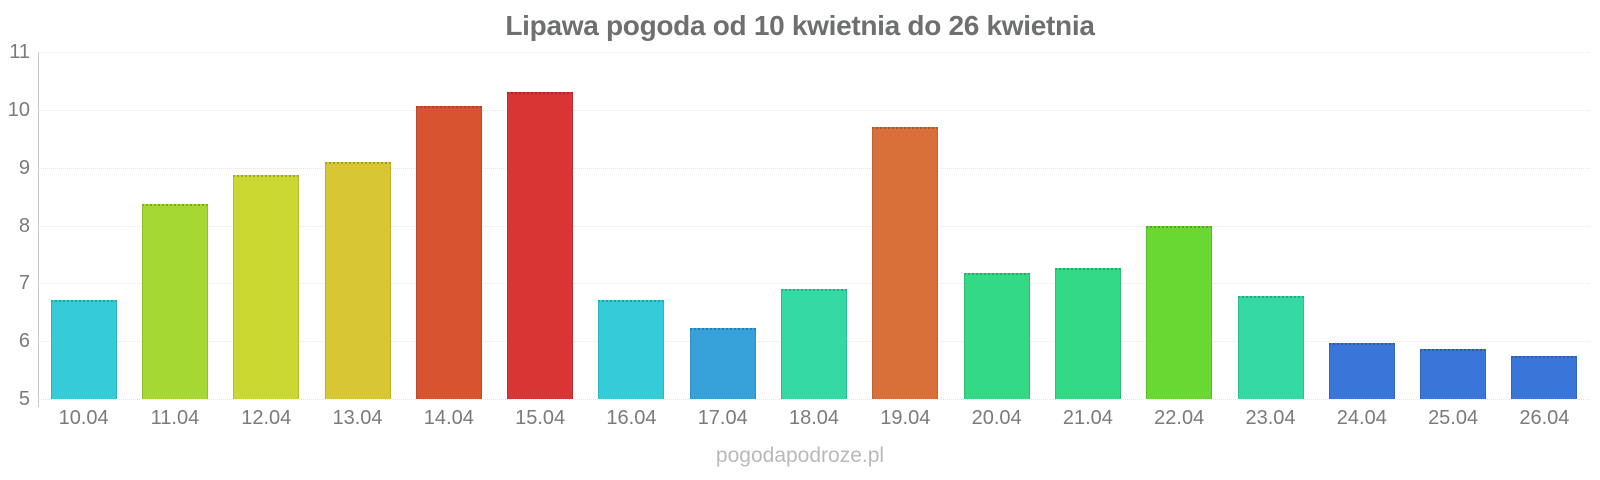 This screenshot has width=1600, height=480. What do you see at coordinates (24, 399) in the screenshot?
I see `y-tick-label: 5` at bounding box center [24, 399].